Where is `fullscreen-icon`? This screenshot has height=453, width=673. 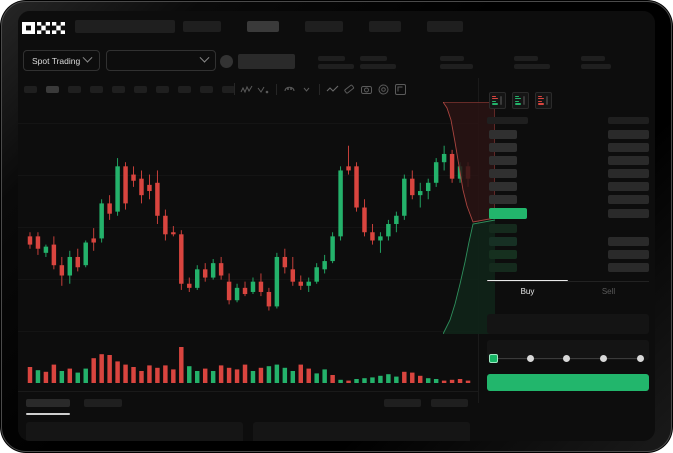 fullscreen-icon is located at coordinates (400, 89).